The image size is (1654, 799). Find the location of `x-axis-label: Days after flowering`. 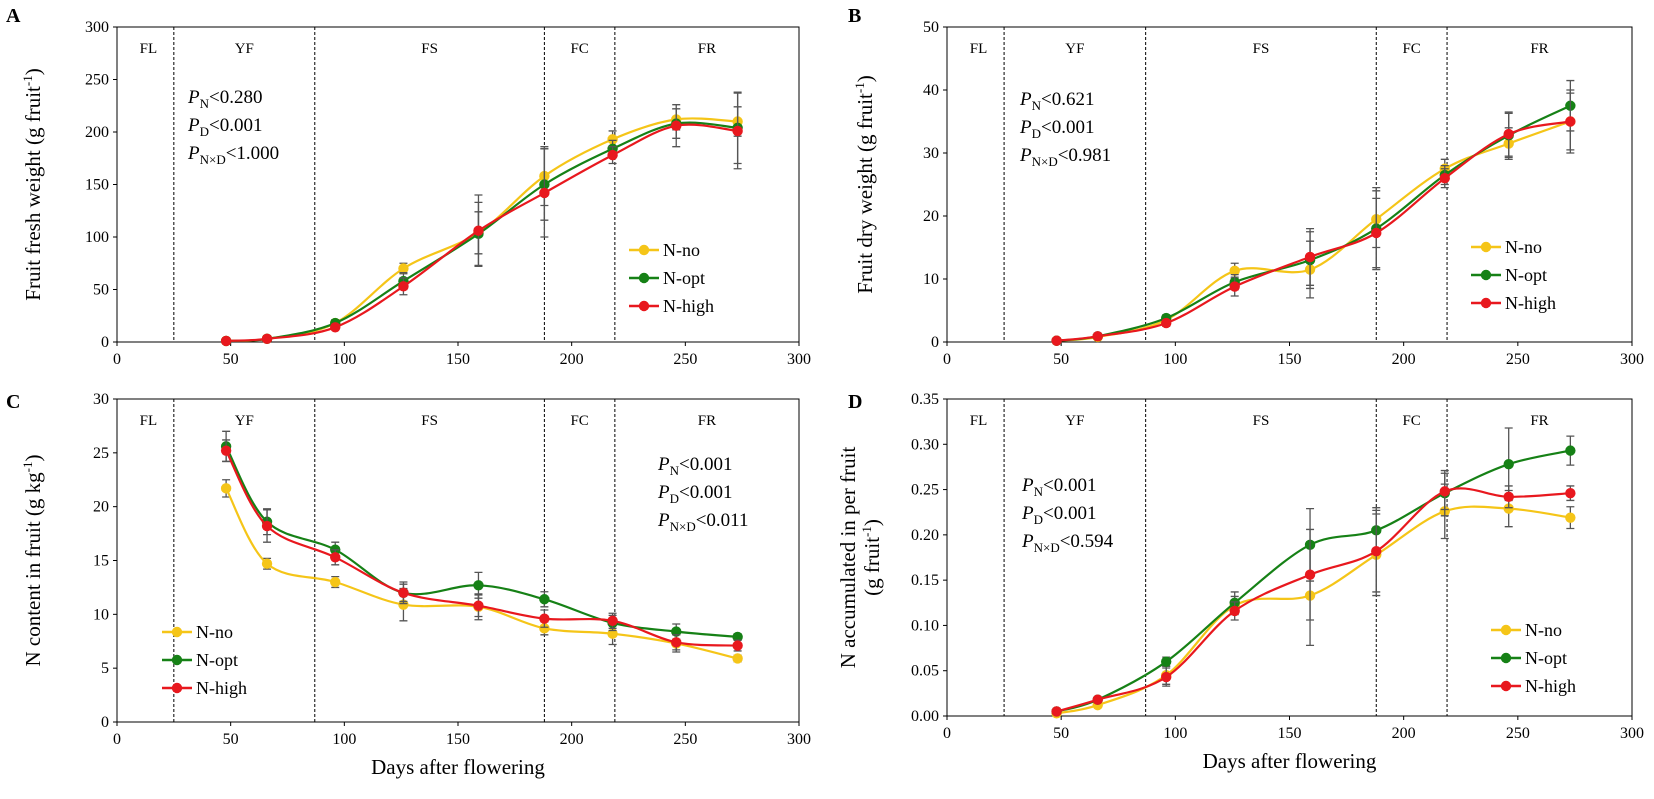

x-axis-label: Days after flowering is located at coordinates (1290, 761).